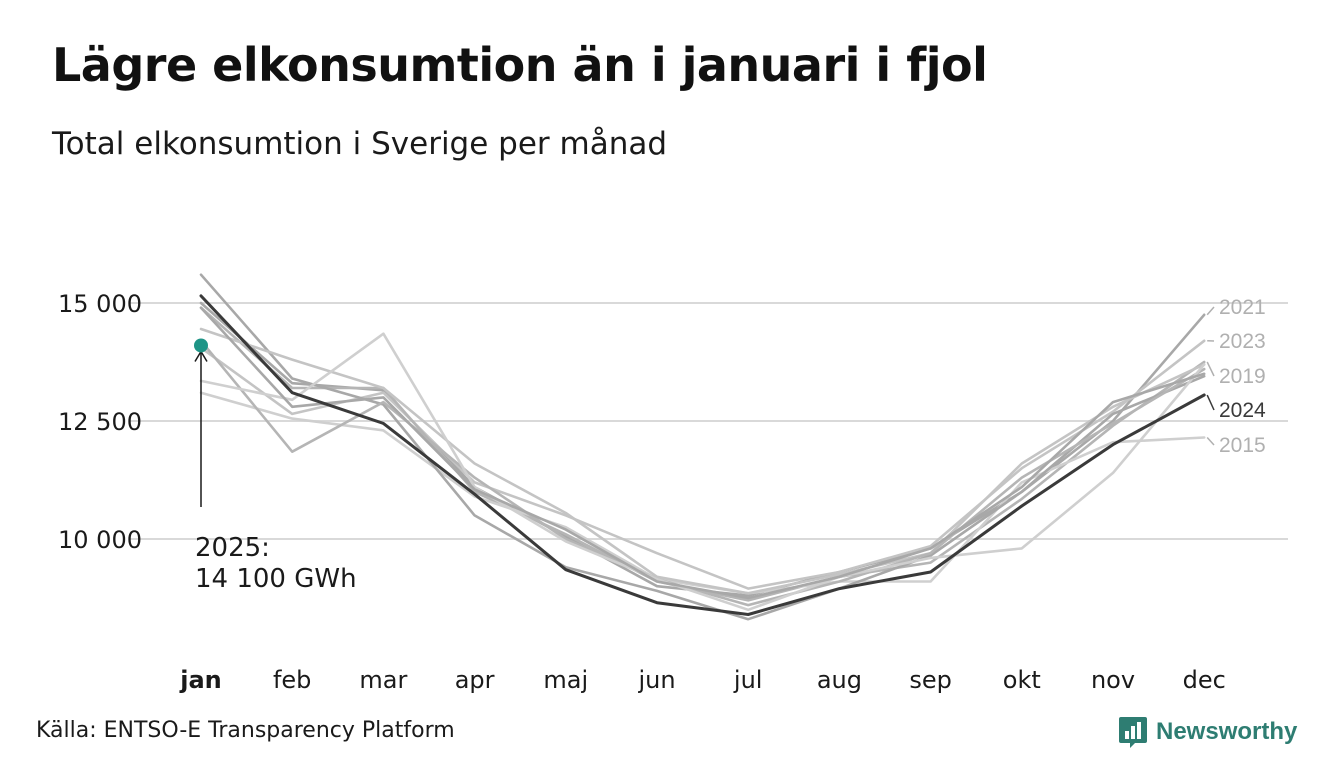  I want to click on x-tick-label: okt, so click(1022, 680).